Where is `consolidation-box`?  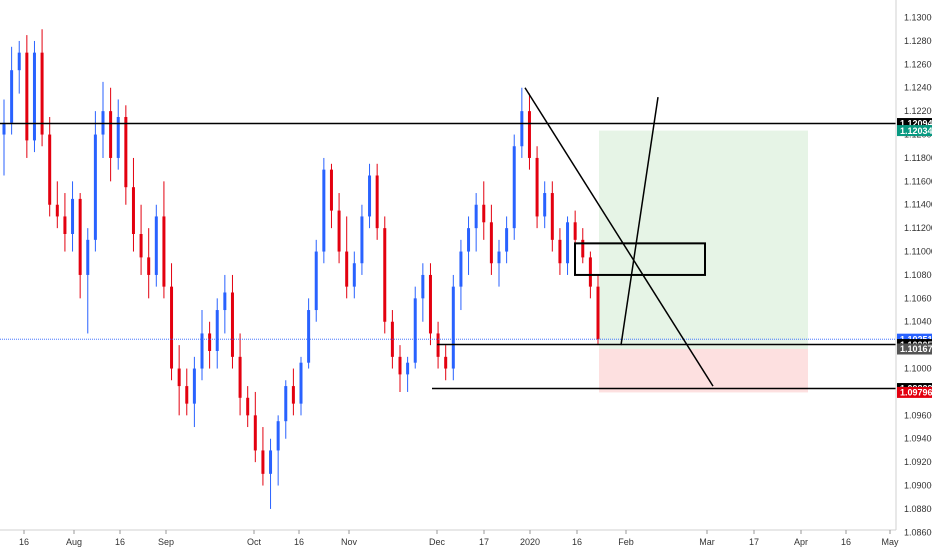 consolidation-box is located at coordinates (640, 259).